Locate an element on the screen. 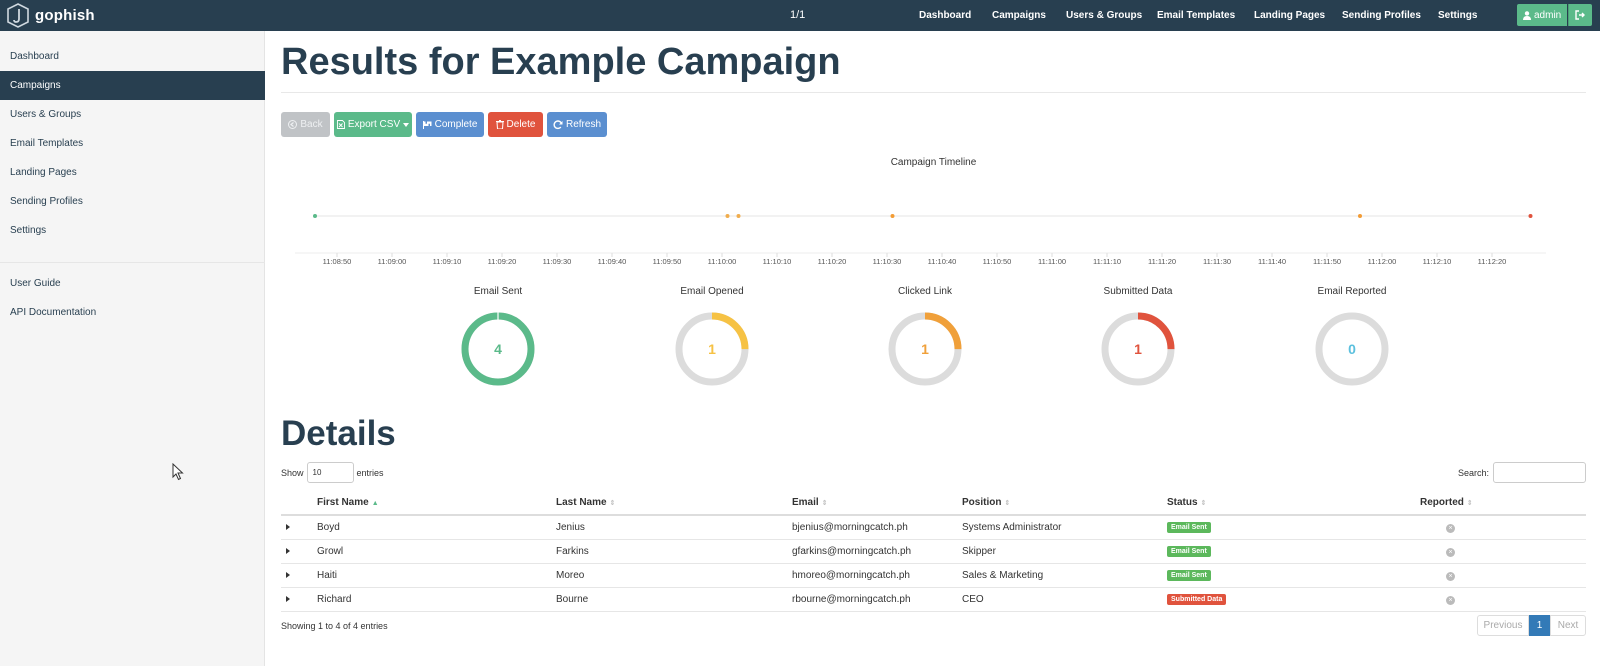 This screenshot has height=666, width=1600. sidebar-item-sending-profiles: Sending Profiles is located at coordinates (46, 201).